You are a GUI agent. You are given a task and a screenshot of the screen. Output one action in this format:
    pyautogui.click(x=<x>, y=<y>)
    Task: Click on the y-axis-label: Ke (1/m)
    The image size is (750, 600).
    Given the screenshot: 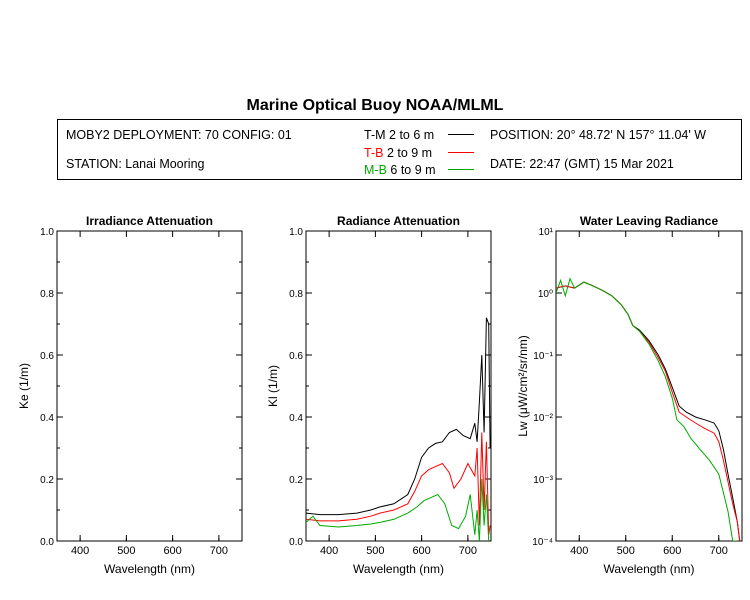 What is the action you would take?
    pyautogui.click(x=24, y=386)
    